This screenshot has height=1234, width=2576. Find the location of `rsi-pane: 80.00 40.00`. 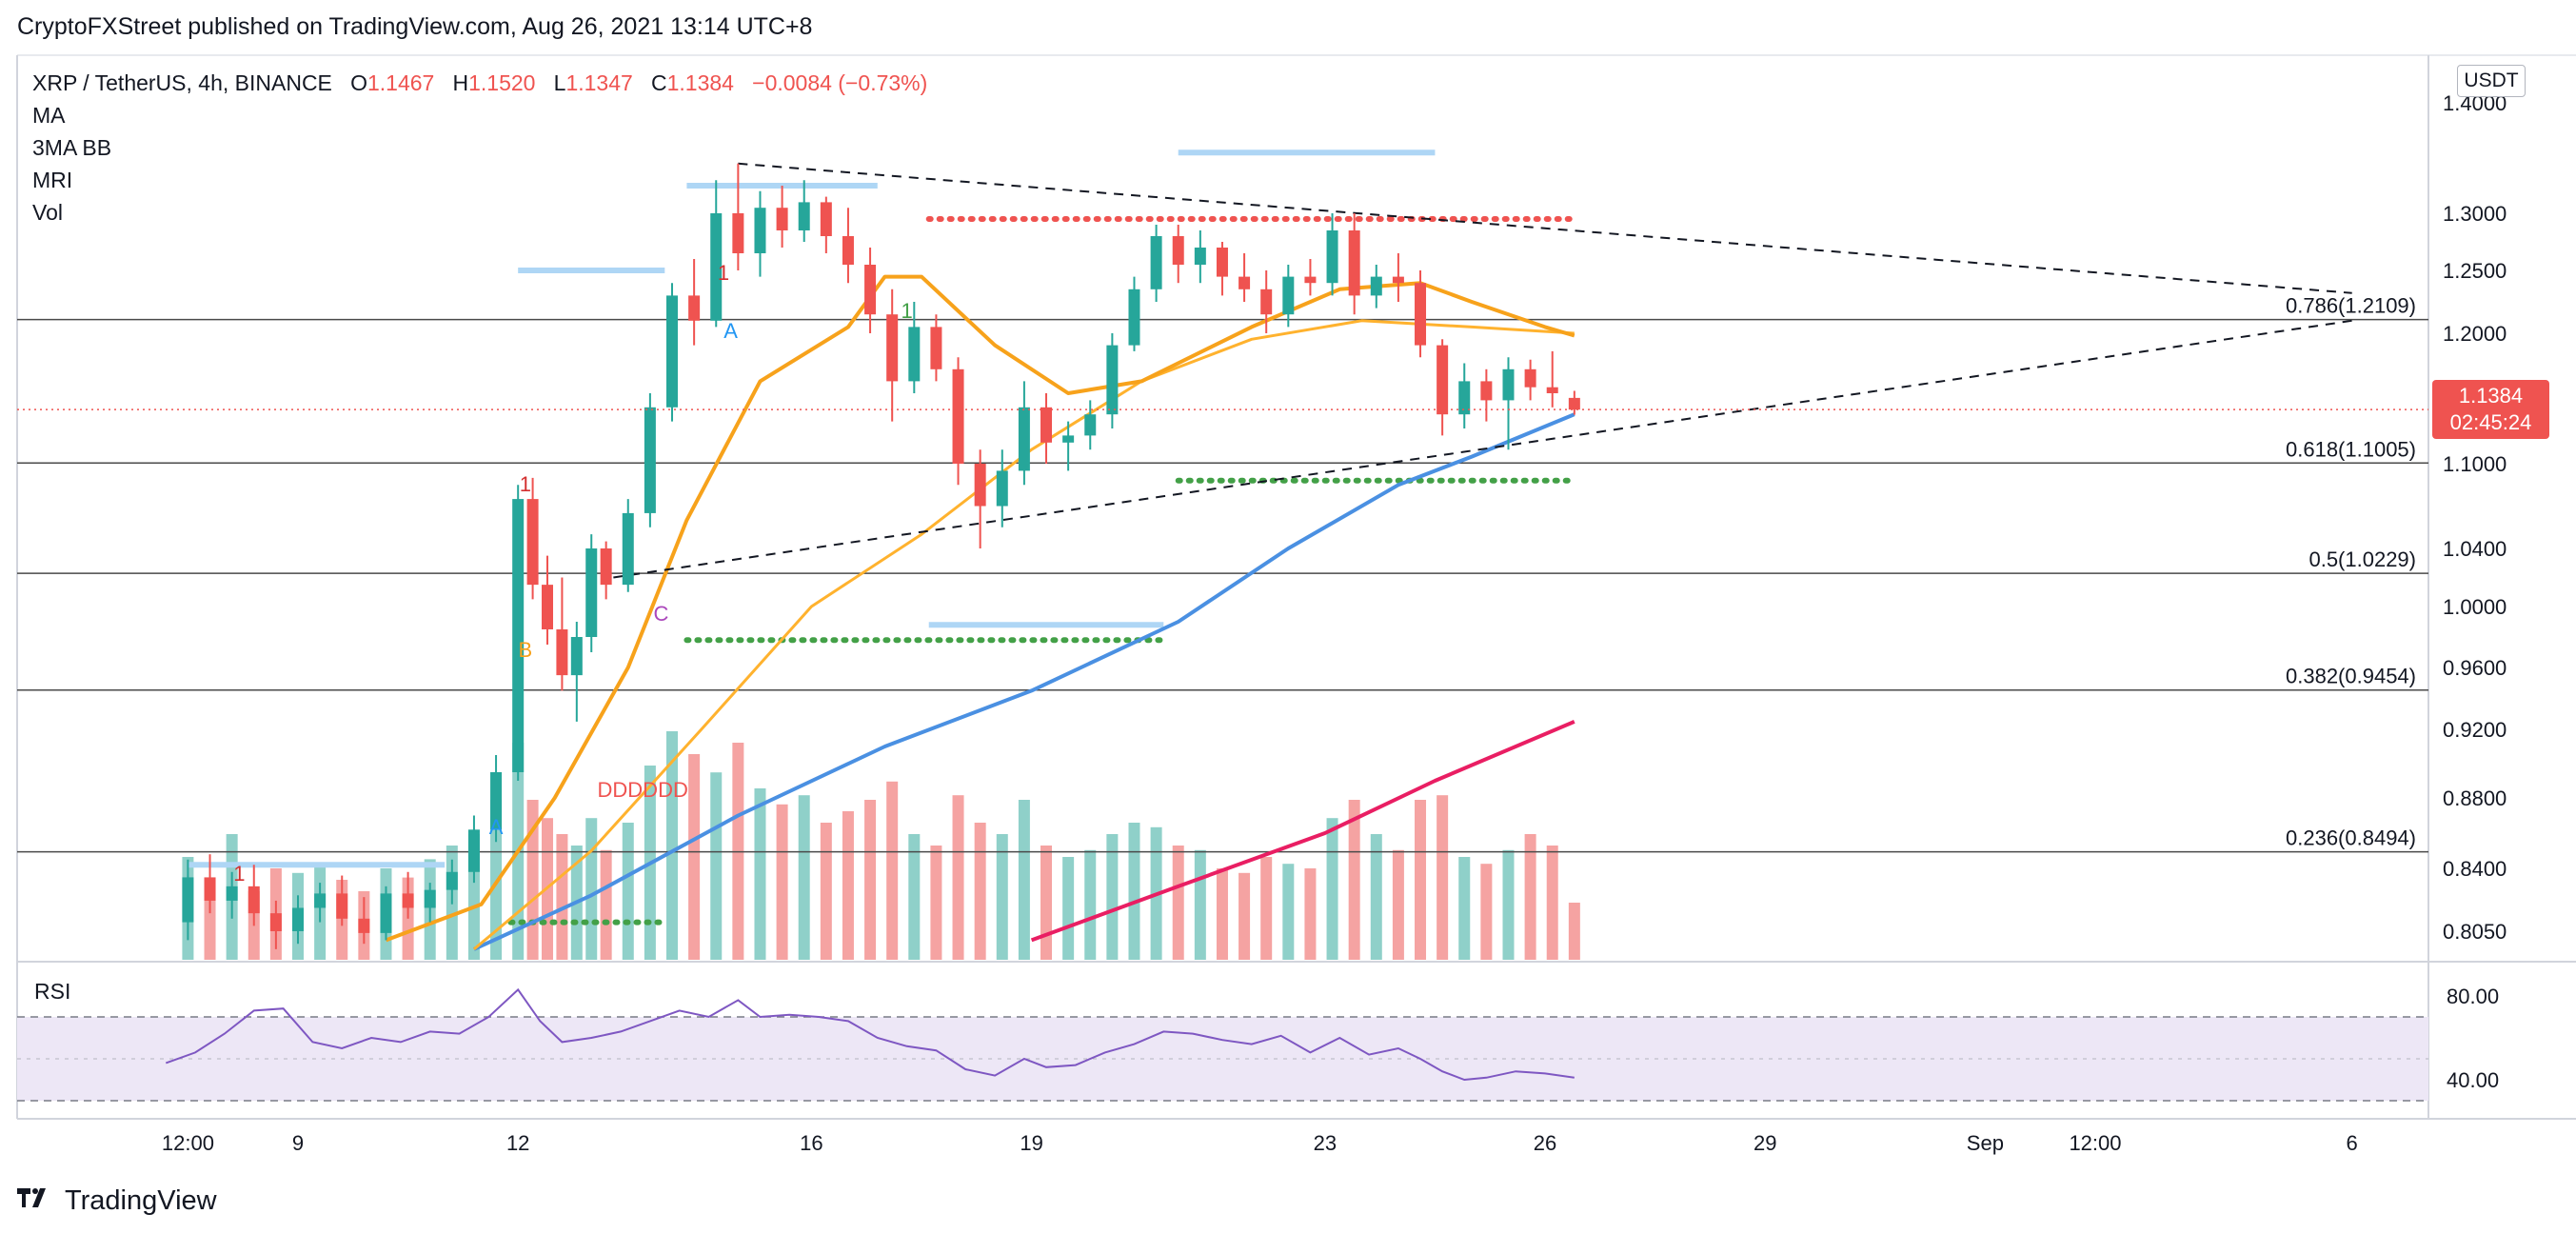

rsi-pane: 80.00 40.00 is located at coordinates (1258, 1043).